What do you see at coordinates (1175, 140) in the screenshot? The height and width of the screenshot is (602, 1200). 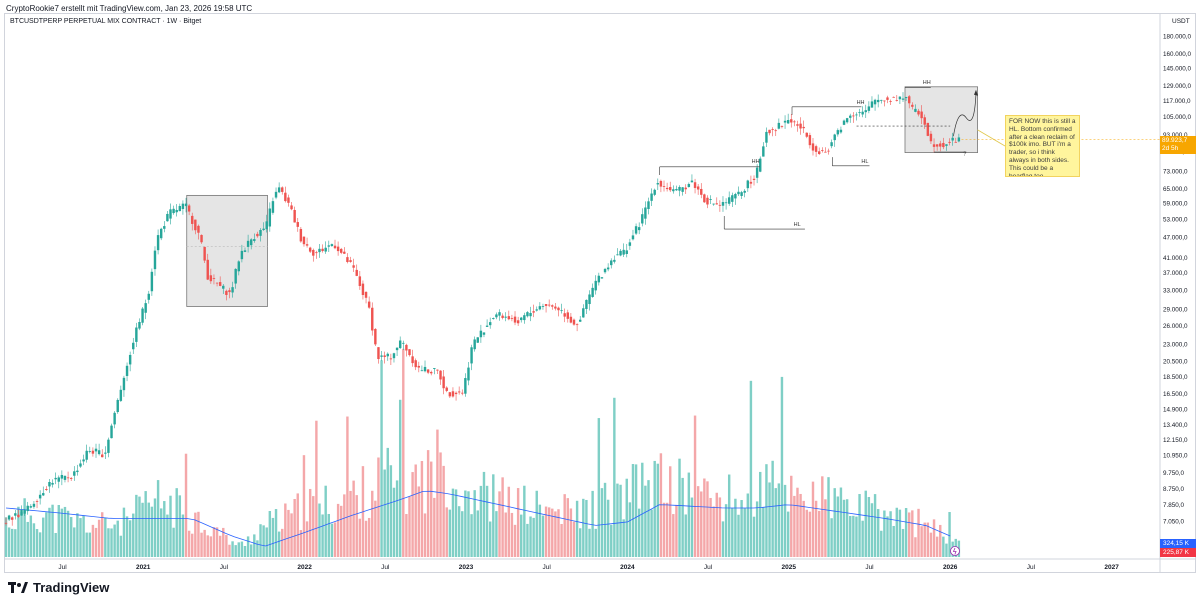 I see `last-price-value: 89.923,7` at bounding box center [1175, 140].